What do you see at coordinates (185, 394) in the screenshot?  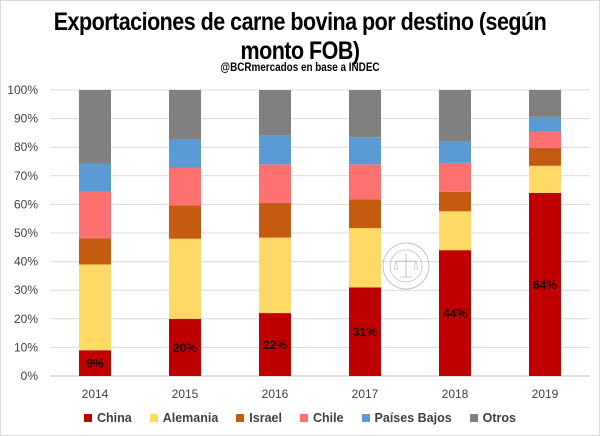 I see `x-tick-label-2015: 2015` at bounding box center [185, 394].